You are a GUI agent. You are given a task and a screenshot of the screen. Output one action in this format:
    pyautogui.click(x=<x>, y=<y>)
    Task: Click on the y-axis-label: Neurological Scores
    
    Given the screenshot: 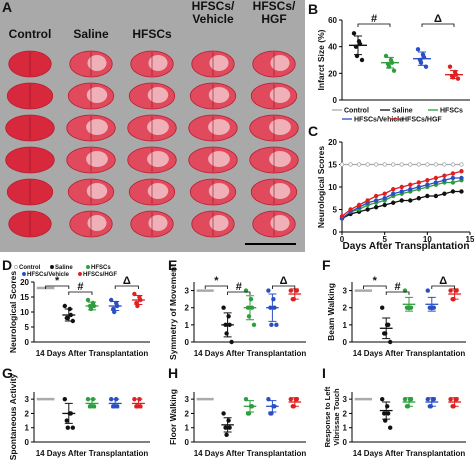 What is the action you would take?
    pyautogui.click(x=321, y=187)
    